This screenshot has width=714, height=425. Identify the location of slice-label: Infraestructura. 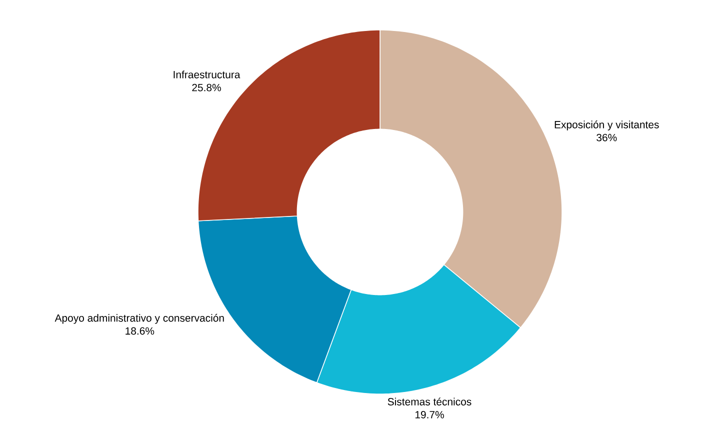
(207, 74).